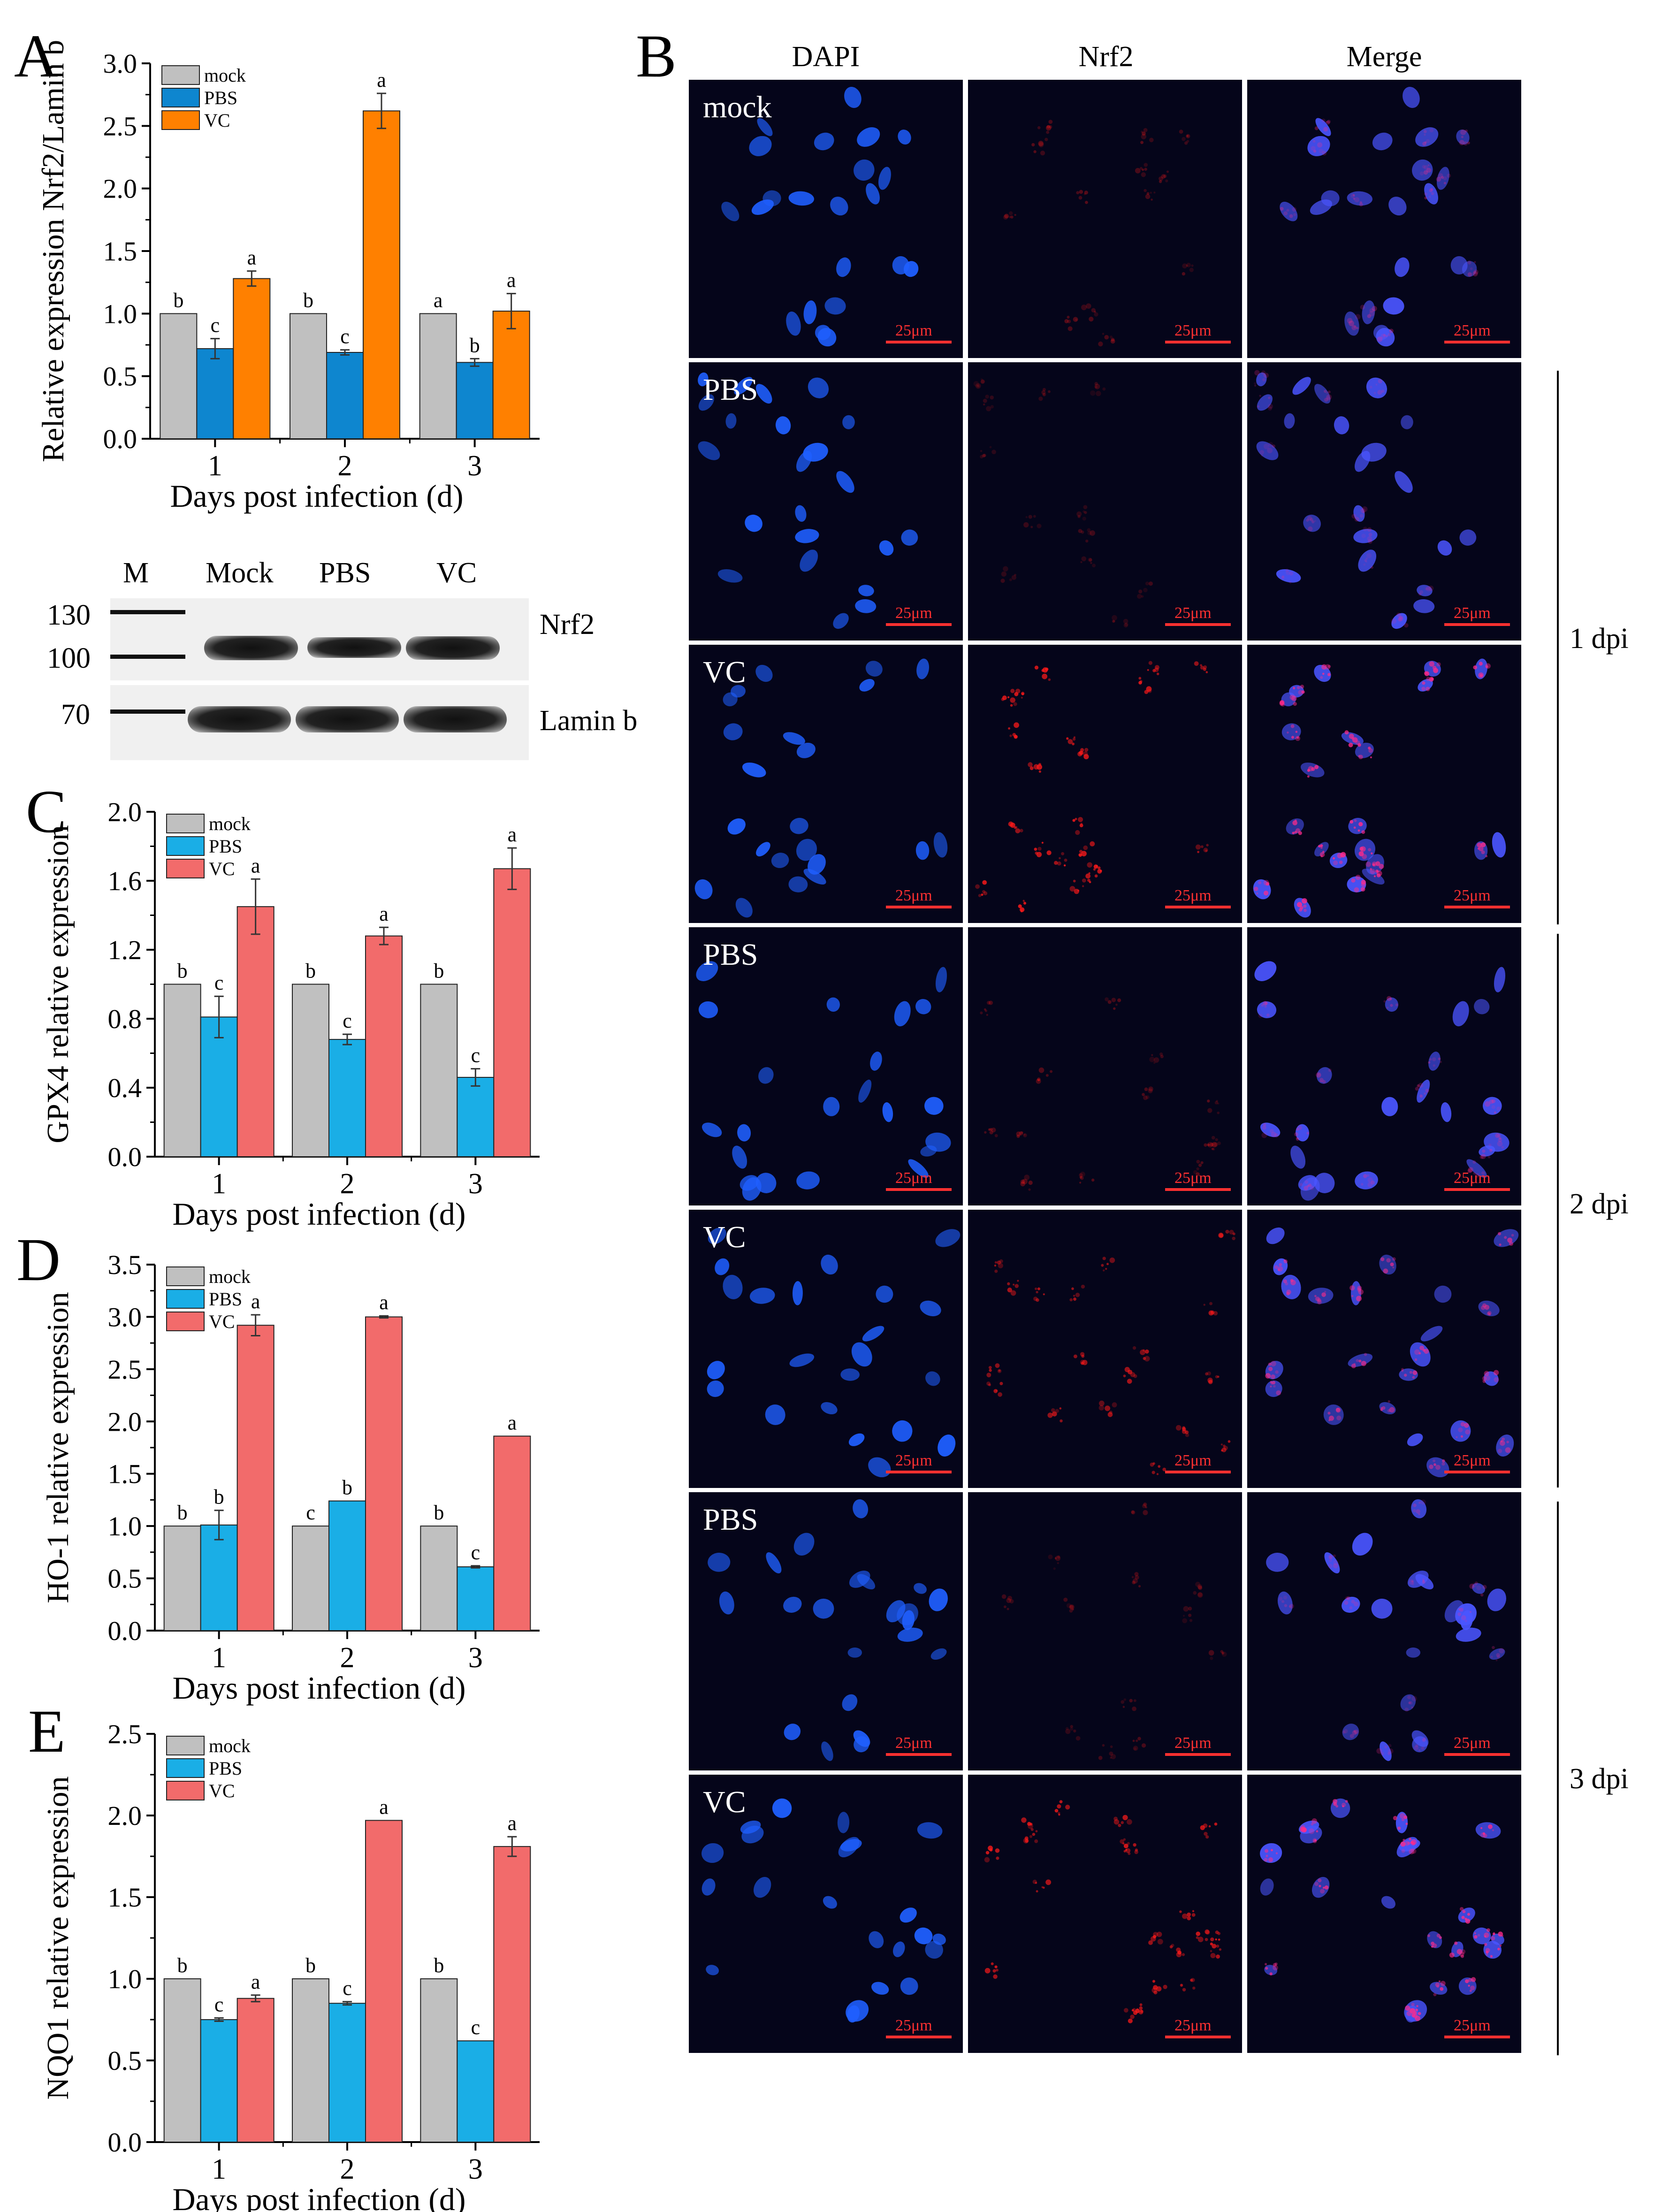 This screenshot has width=1662, height=2212. I want to click on micrograph-dapi-pbs-5: PBS 25μm, so click(826, 1631).